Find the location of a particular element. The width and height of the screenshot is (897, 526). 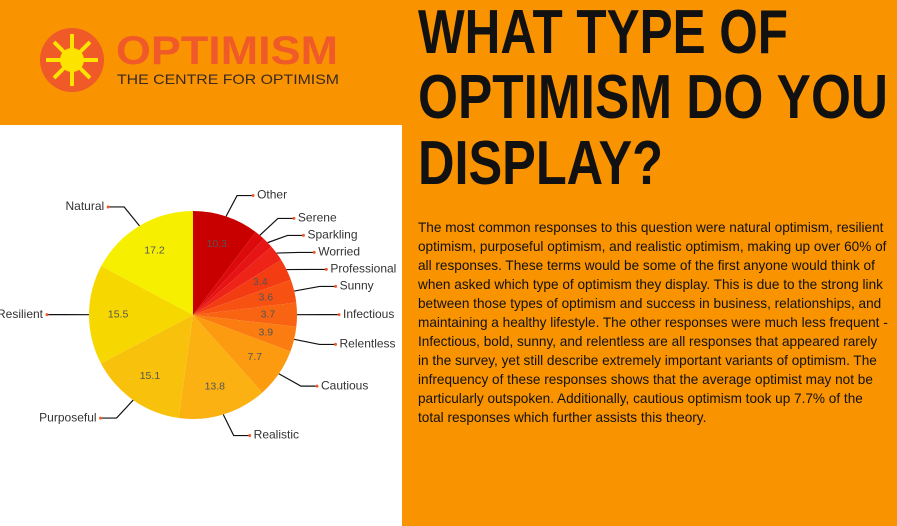

slice-value: 10.3 is located at coordinates (217, 244).